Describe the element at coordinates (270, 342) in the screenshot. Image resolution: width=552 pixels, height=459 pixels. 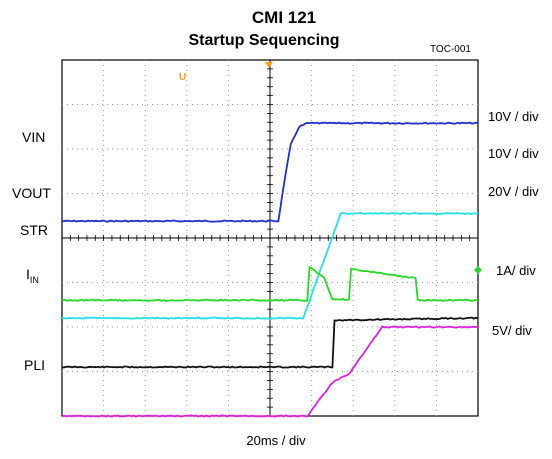
I see `trace-pli` at that location.